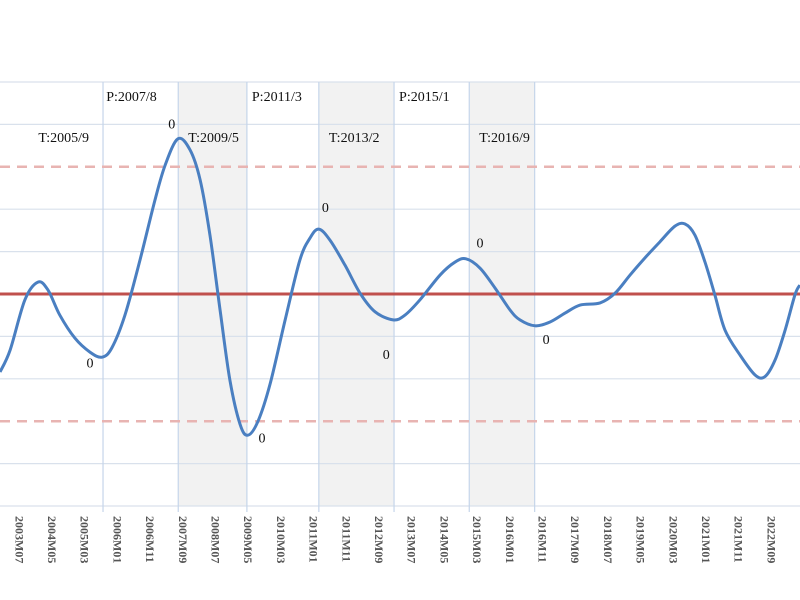  I want to click on phase-label: P:2011/3, so click(277, 97).